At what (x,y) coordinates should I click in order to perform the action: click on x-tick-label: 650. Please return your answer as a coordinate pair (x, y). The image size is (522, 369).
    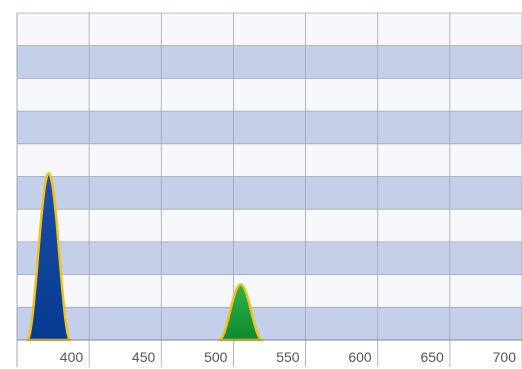
    Looking at the image, I should click on (432, 357).